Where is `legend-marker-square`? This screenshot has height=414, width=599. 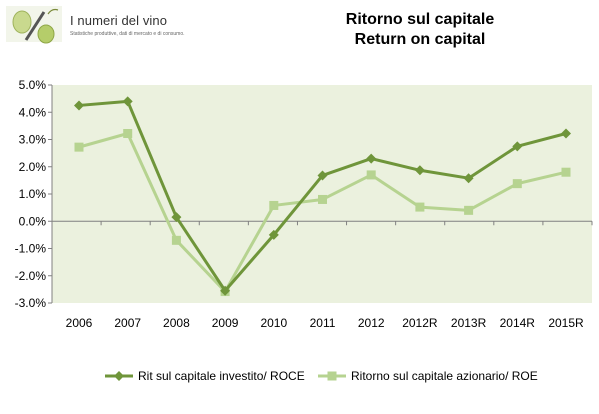 legend-marker-square is located at coordinates (332, 376).